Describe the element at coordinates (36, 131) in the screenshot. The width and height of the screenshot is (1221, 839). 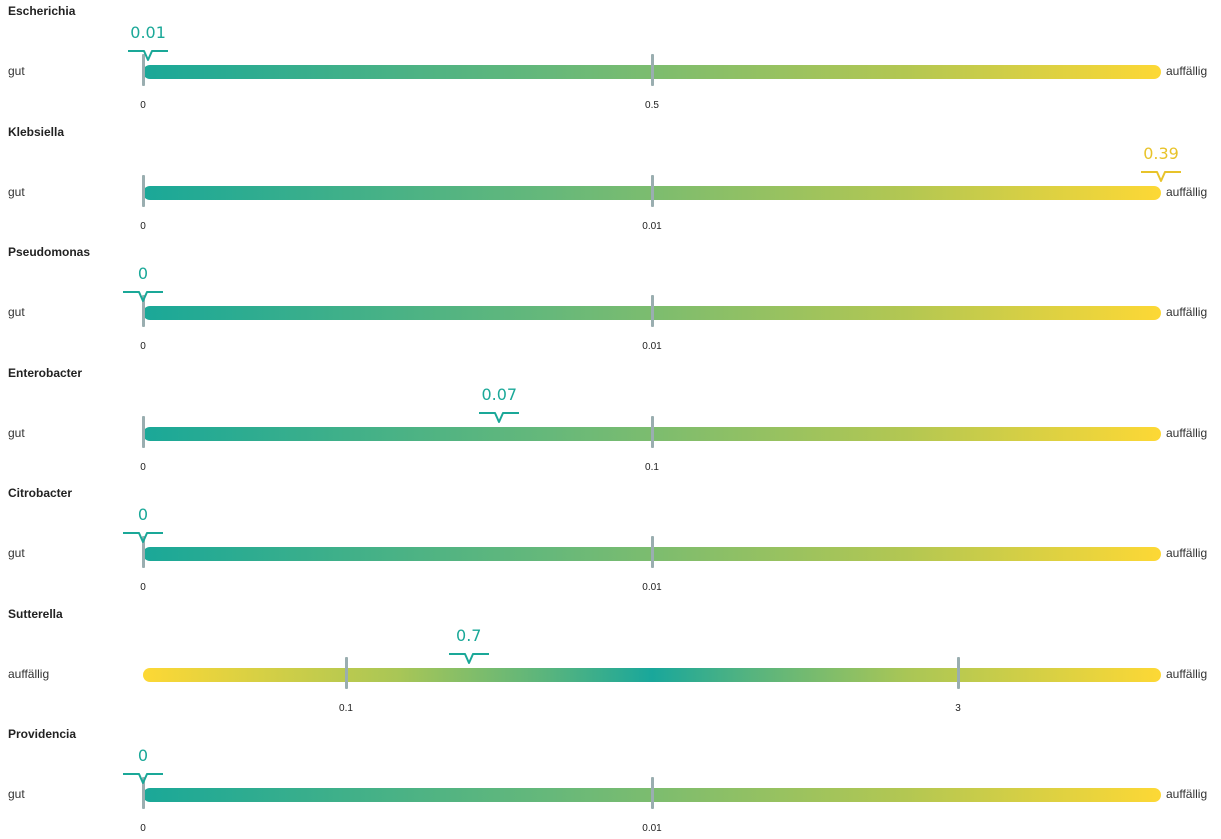
I see `gauge-title: Klebsiella` at that location.